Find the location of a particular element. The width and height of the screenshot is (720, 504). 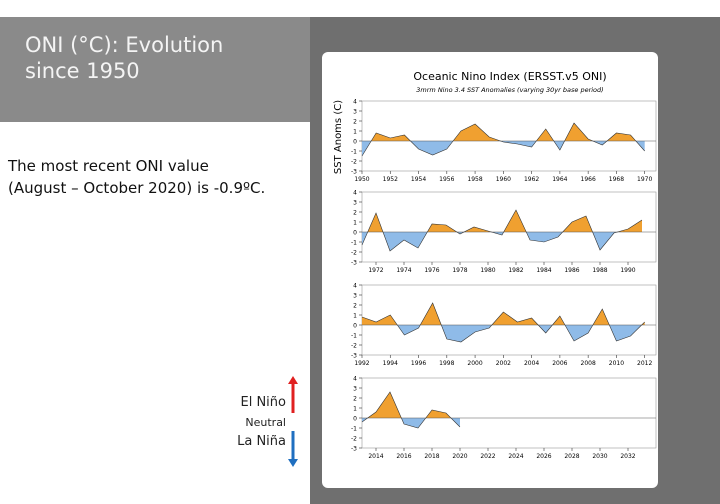

x-tick-label: 1976 is located at coordinates (431, 270).